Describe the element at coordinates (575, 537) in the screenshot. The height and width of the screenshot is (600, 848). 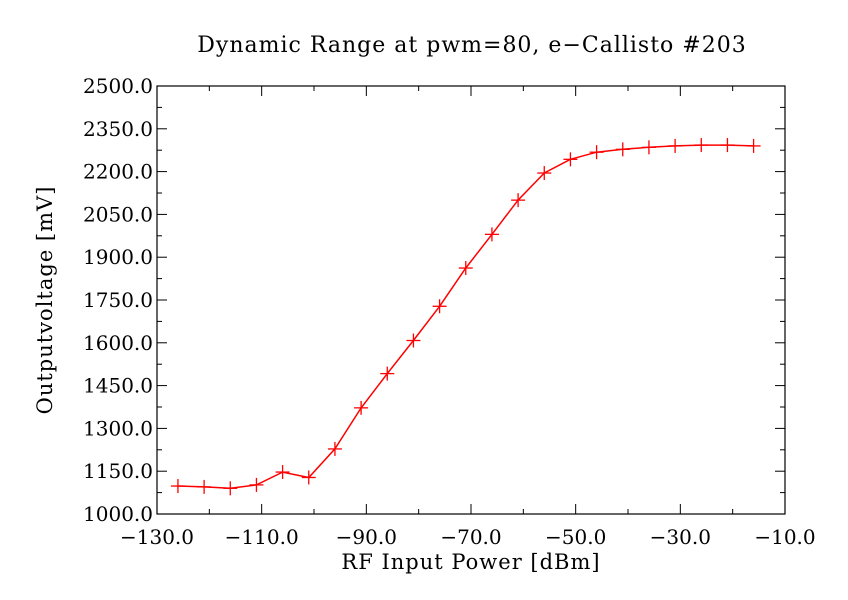
I see `x-tick-label: −50.0` at that location.